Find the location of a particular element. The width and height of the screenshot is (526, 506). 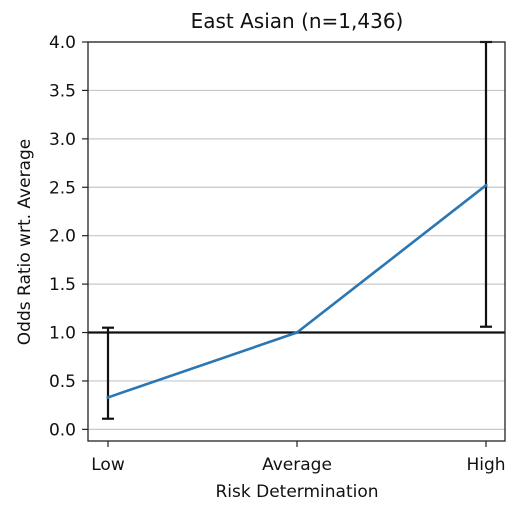

y-tick-label: 3.5 is located at coordinates (62, 91).